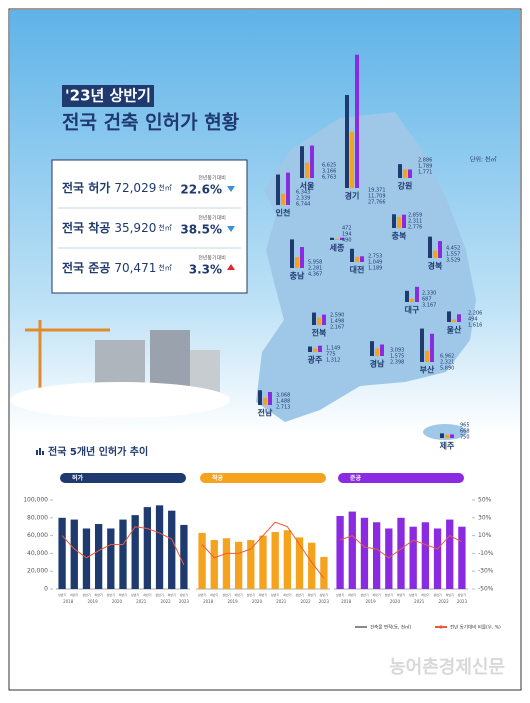  What do you see at coordinates (447, 369) in the screenshot?
I see `region-value-label: 5,890` at bounding box center [447, 369].